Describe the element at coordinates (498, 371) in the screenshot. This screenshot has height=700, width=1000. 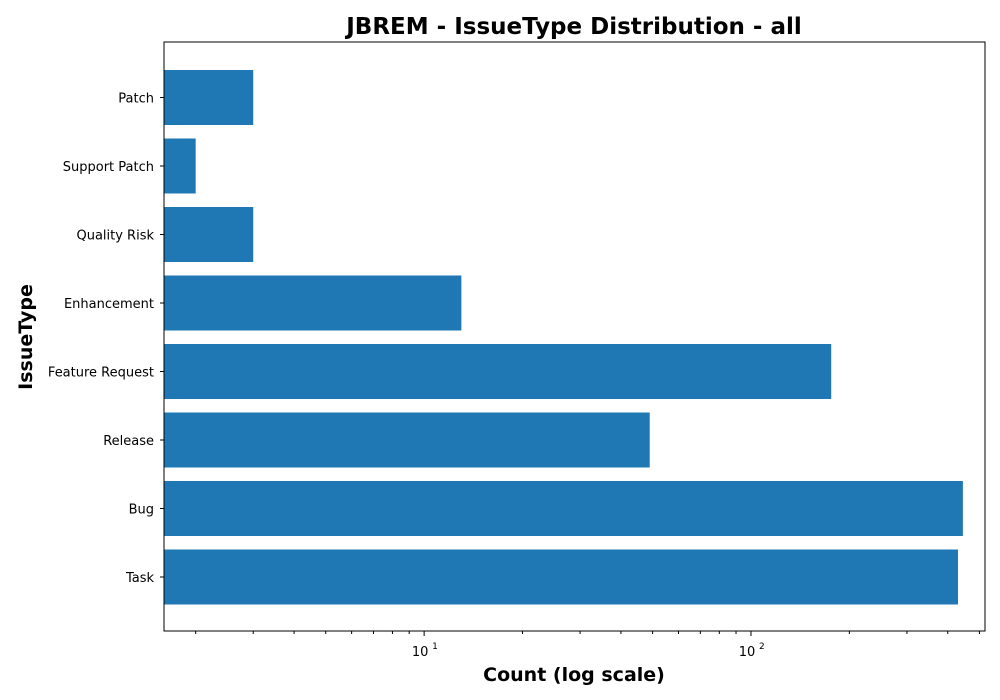
I see `bar-feature-request` at that location.